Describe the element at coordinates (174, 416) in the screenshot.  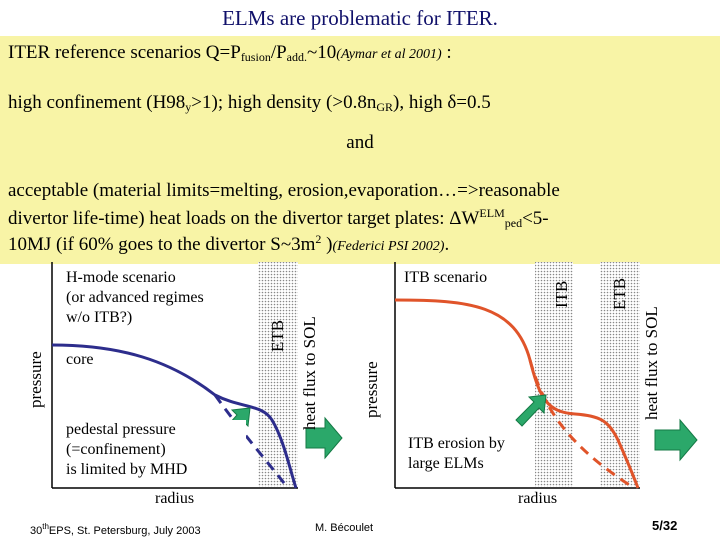
I see `left-pressure-curve` at that location.